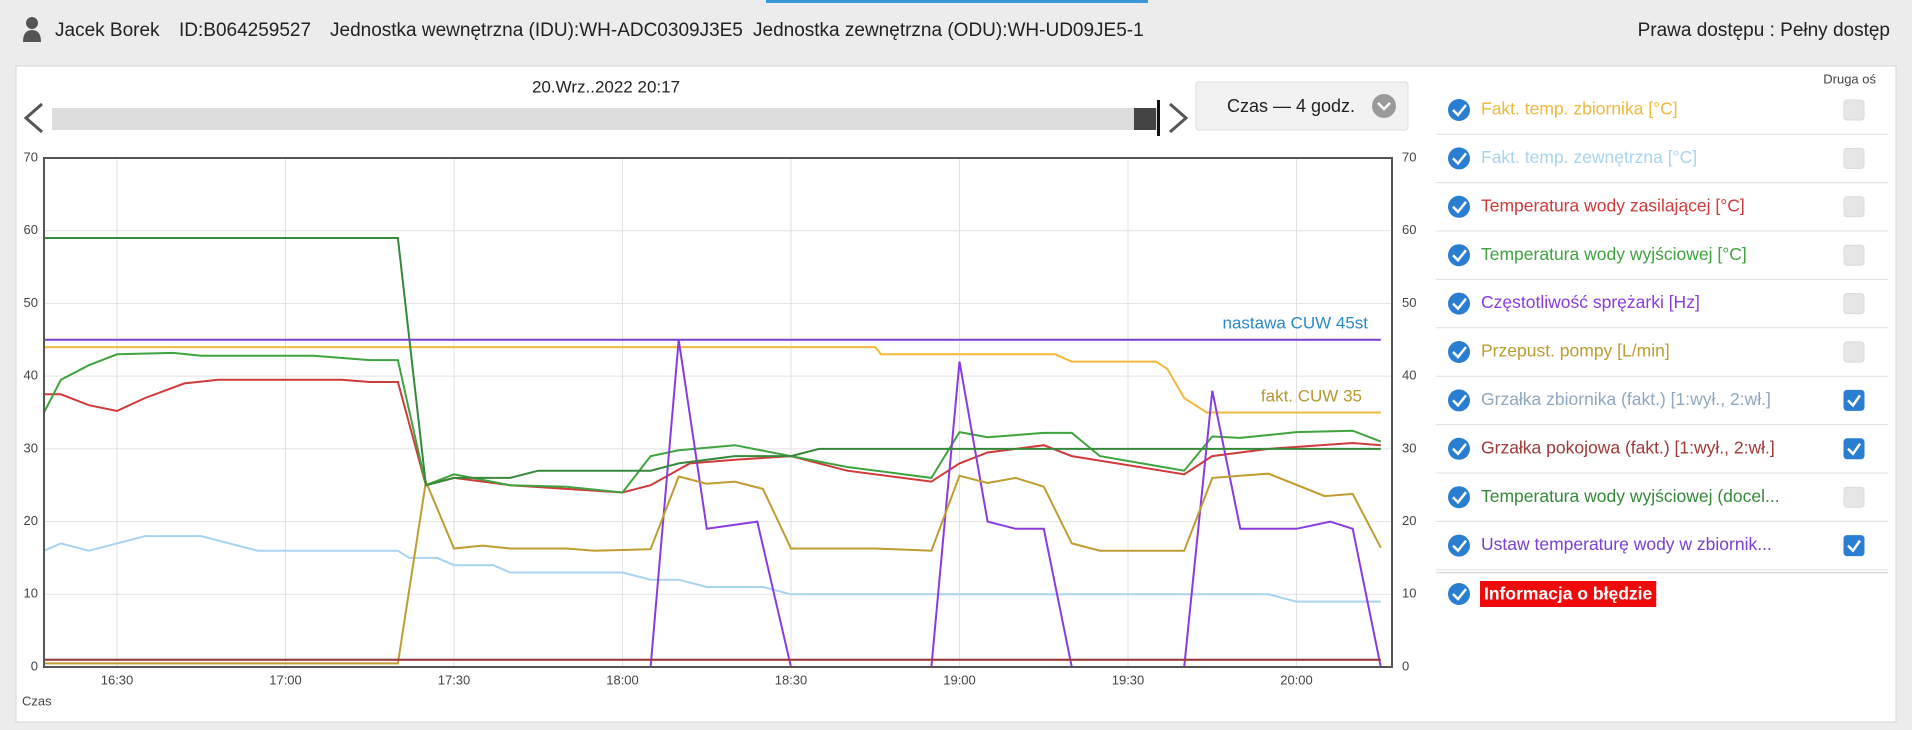  Describe the element at coordinates (605, 119) in the screenshot. I see `time-slider` at that location.